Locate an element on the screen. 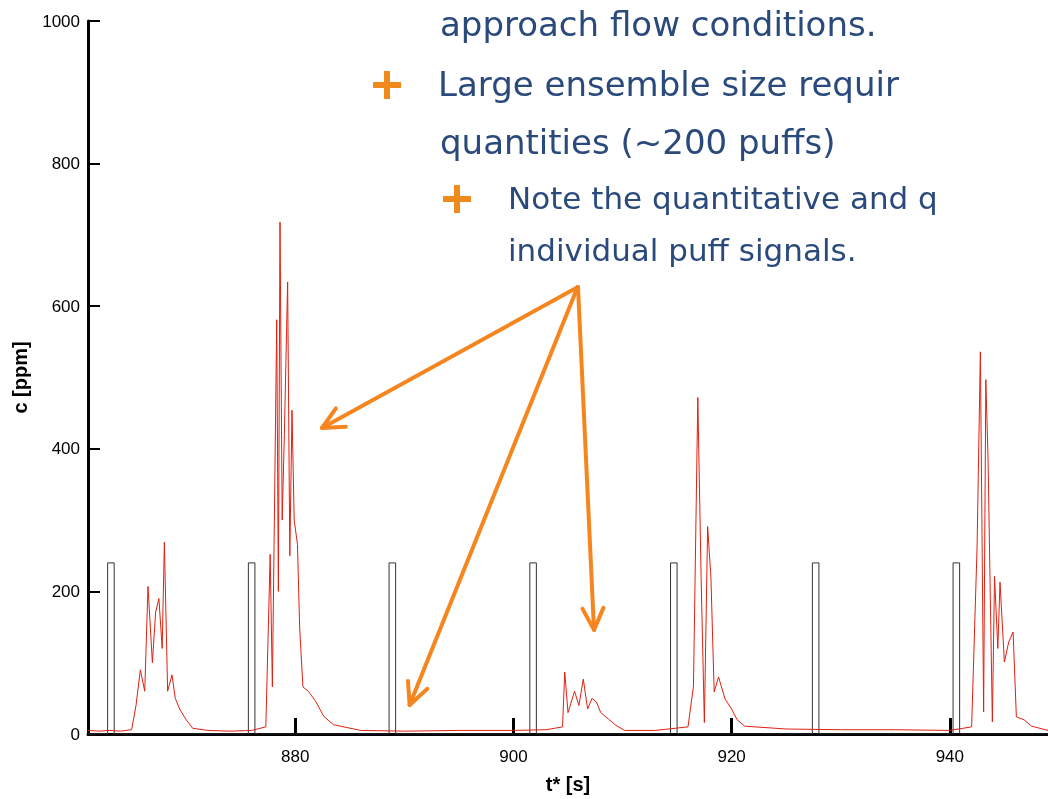 The height and width of the screenshot is (799, 1048). y-tick-label: 400 is located at coordinates (65, 449).